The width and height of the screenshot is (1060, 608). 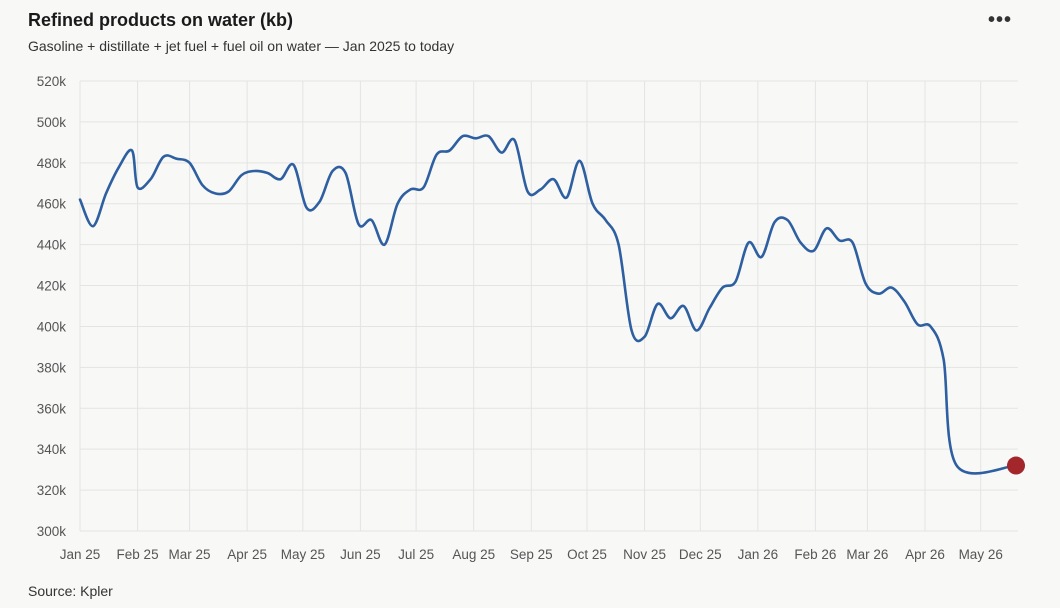 I want to click on x-tick-label: Jan 25, so click(x=80, y=554).